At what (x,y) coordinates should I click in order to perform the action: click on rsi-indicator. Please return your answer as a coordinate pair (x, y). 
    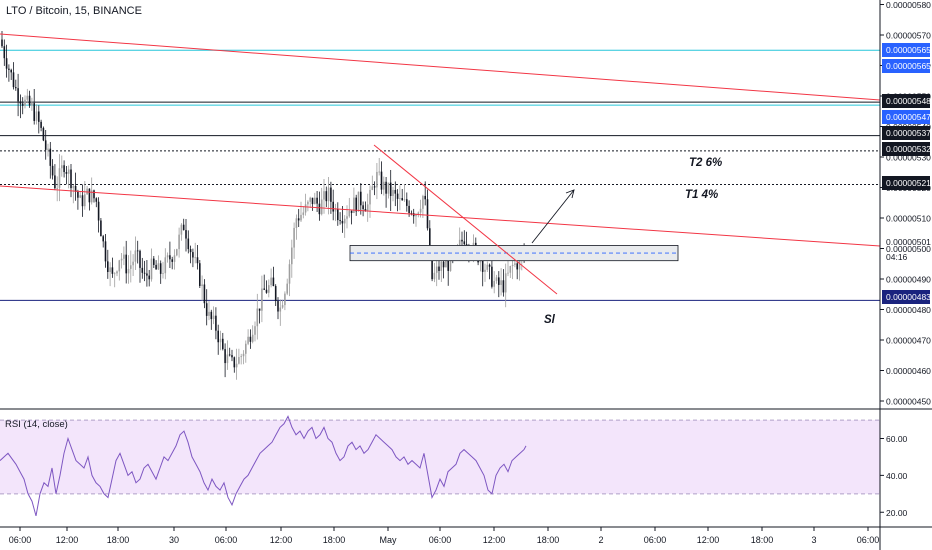
    Looking at the image, I should click on (263, 466).